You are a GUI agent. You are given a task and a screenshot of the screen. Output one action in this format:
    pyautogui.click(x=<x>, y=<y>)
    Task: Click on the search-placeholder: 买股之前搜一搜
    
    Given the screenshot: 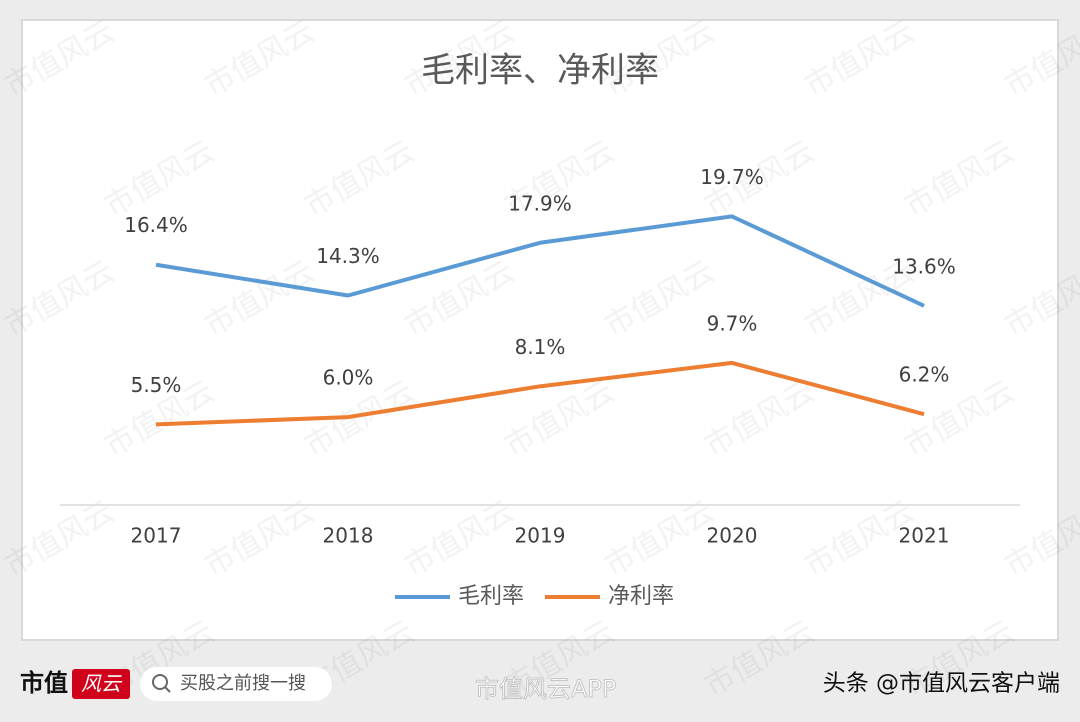 What is the action you would take?
    pyautogui.click(x=243, y=683)
    